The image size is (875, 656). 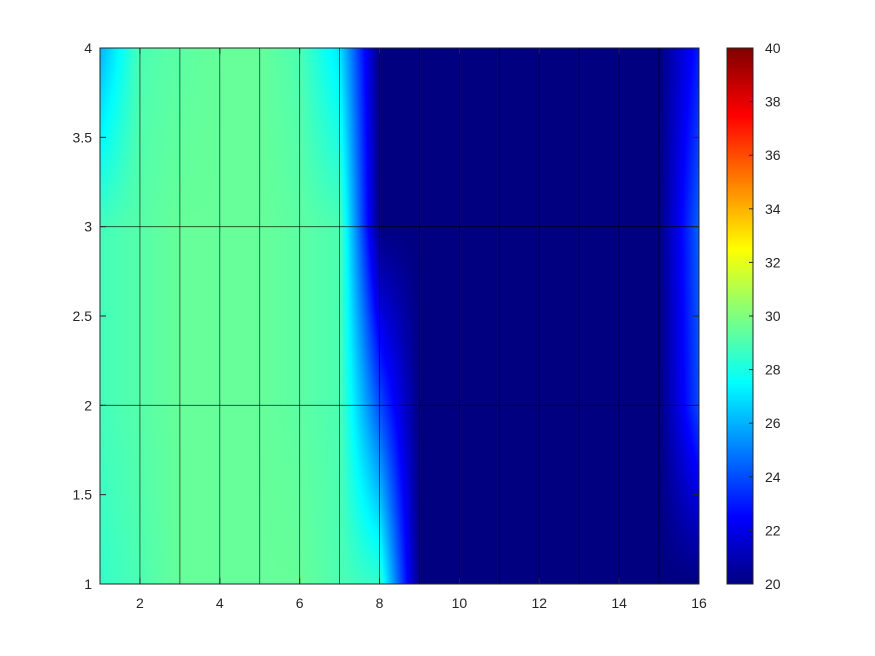 What do you see at coordinates (300, 603) in the screenshot?
I see `x-tick-label: 6` at bounding box center [300, 603].